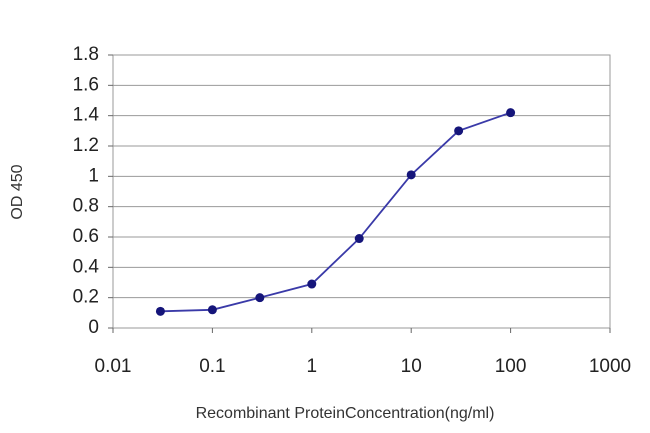 Image resolution: width=650 pixels, height=433 pixels. What do you see at coordinates (17, 191) in the screenshot?
I see `y-axis-label: OD 450` at bounding box center [17, 191].